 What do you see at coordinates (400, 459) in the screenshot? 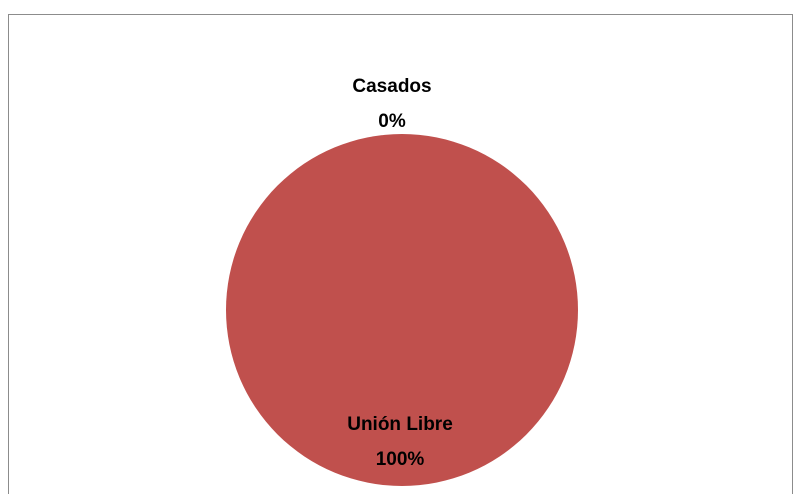
I see `slice-label-union-libre-percent: 100%` at bounding box center [400, 459].